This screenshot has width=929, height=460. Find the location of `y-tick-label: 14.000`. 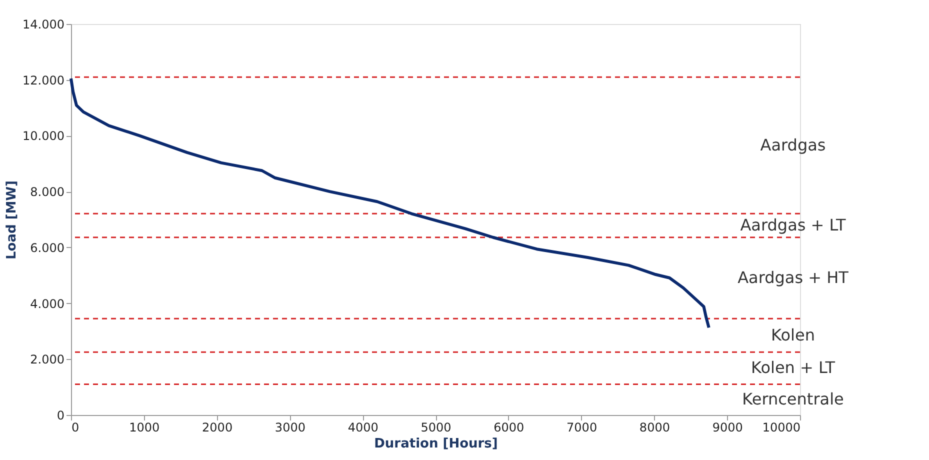

y-tick-label: 14.000 is located at coordinates (43, 25).